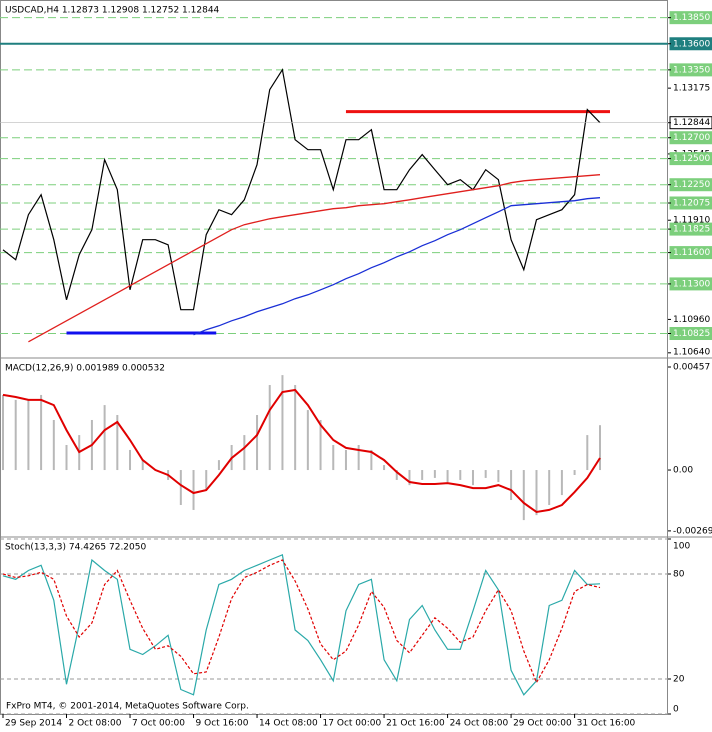 The image size is (712, 732). Describe the element at coordinates (691, 253) in the screenshot. I see `level-label: 1.11600` at that location.